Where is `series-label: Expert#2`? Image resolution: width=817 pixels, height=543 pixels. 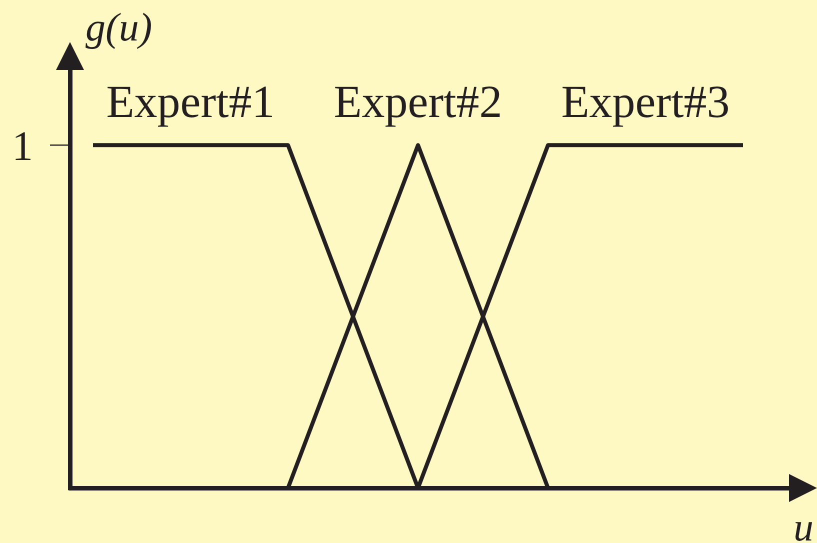 series-label: Expert#2 is located at coordinates (418, 102).